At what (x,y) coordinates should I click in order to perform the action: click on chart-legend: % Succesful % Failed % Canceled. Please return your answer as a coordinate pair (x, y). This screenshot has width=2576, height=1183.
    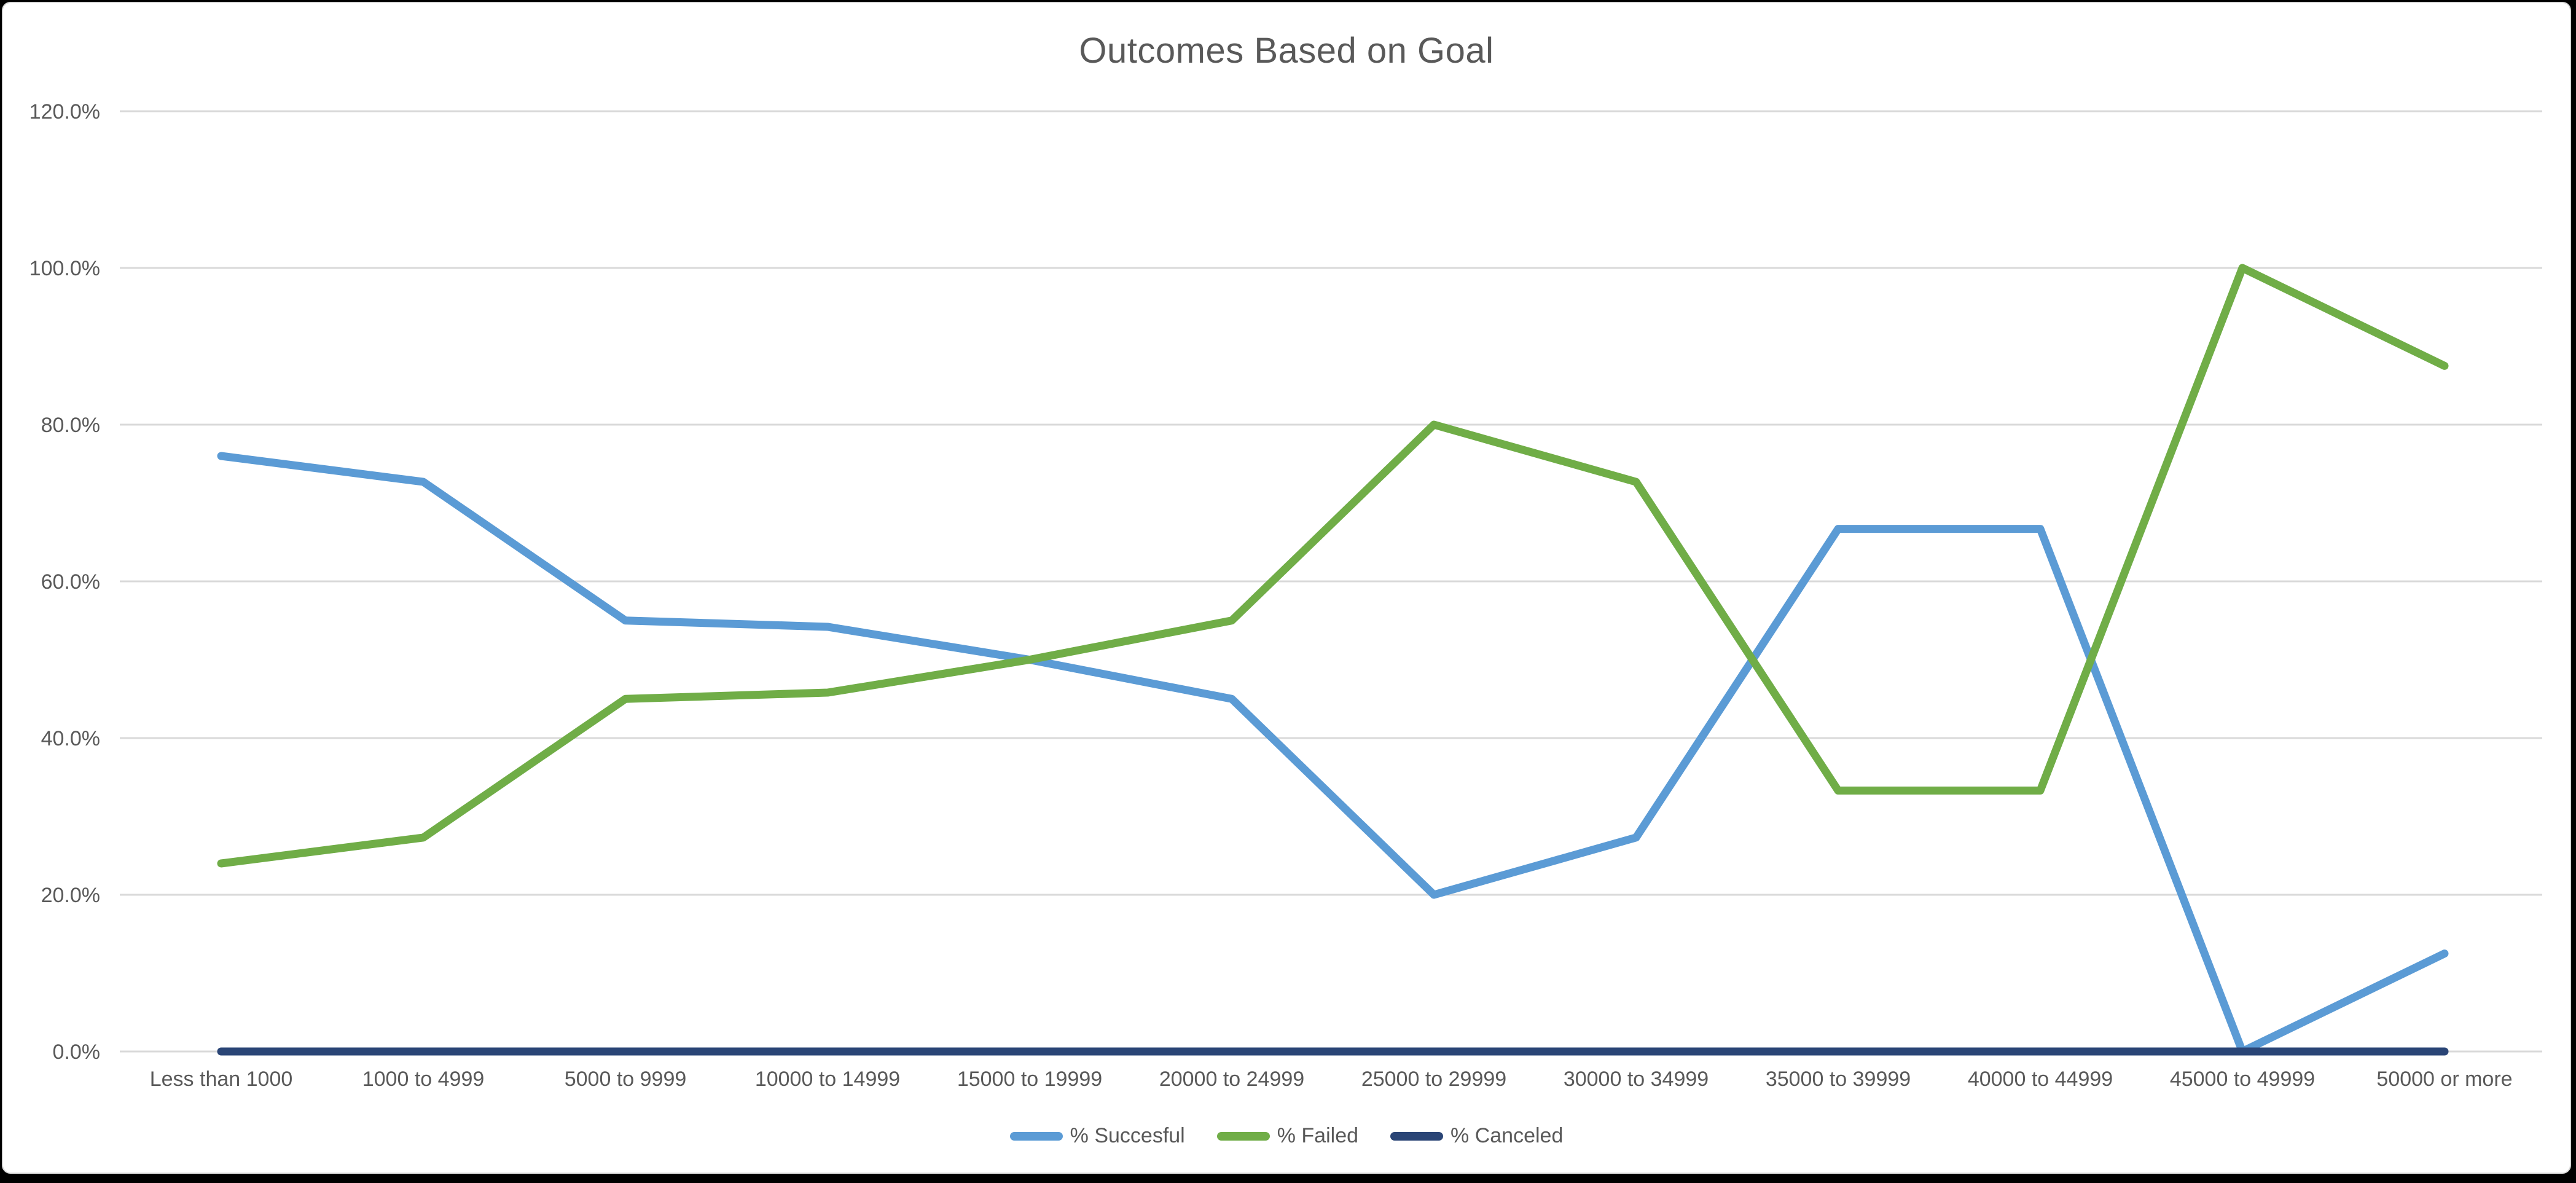
    Looking at the image, I should click on (1286, 1136).